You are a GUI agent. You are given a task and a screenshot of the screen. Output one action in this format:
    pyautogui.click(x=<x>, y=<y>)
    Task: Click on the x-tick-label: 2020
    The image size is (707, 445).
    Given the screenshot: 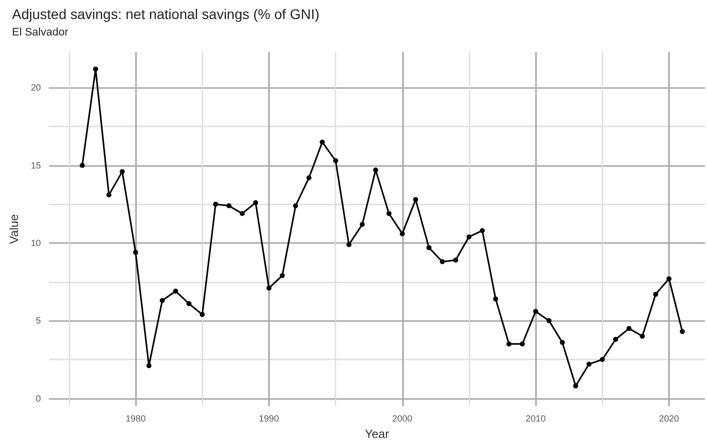 What is the action you would take?
    pyautogui.click(x=669, y=419)
    